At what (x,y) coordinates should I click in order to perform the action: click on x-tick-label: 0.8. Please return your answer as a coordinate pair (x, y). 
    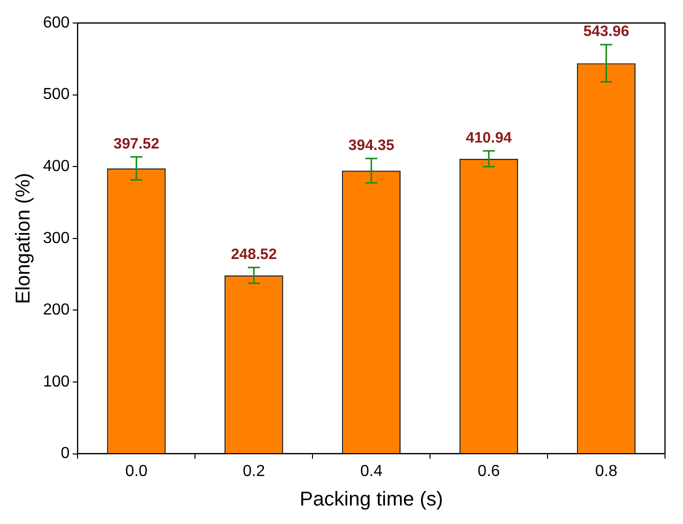
    Looking at the image, I should click on (606, 471).